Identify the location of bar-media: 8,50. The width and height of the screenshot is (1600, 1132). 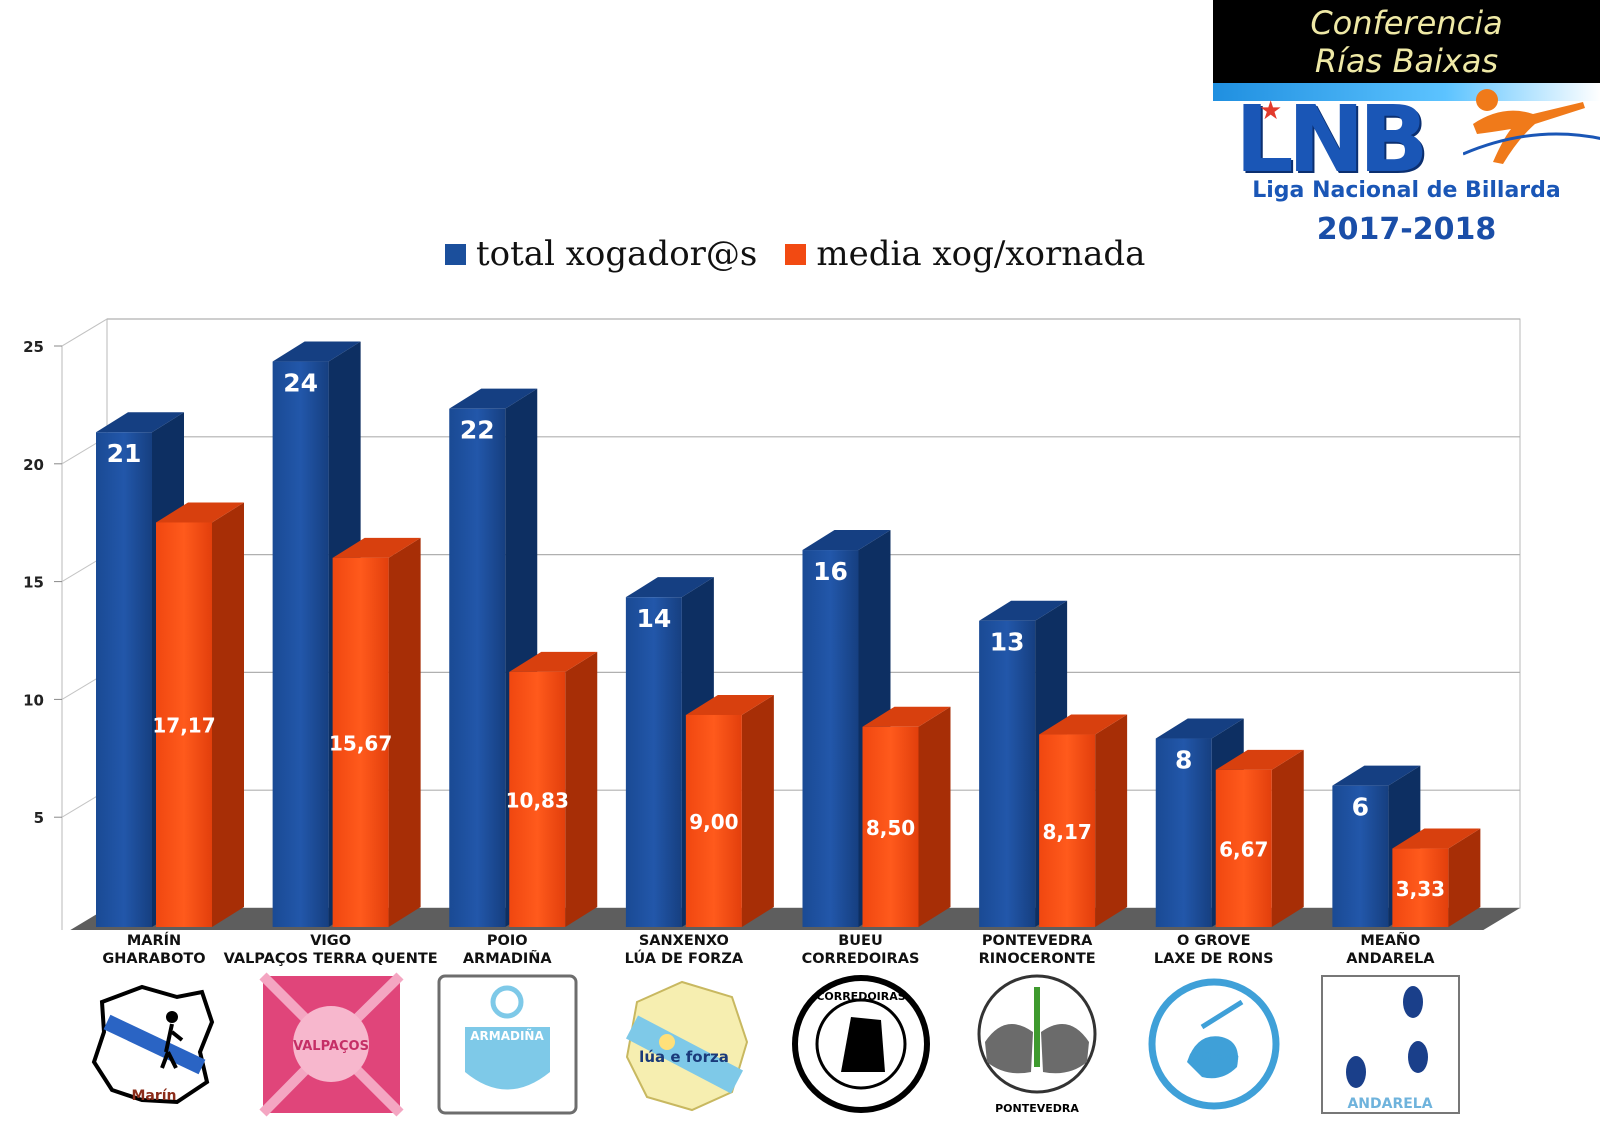
(906, 816).